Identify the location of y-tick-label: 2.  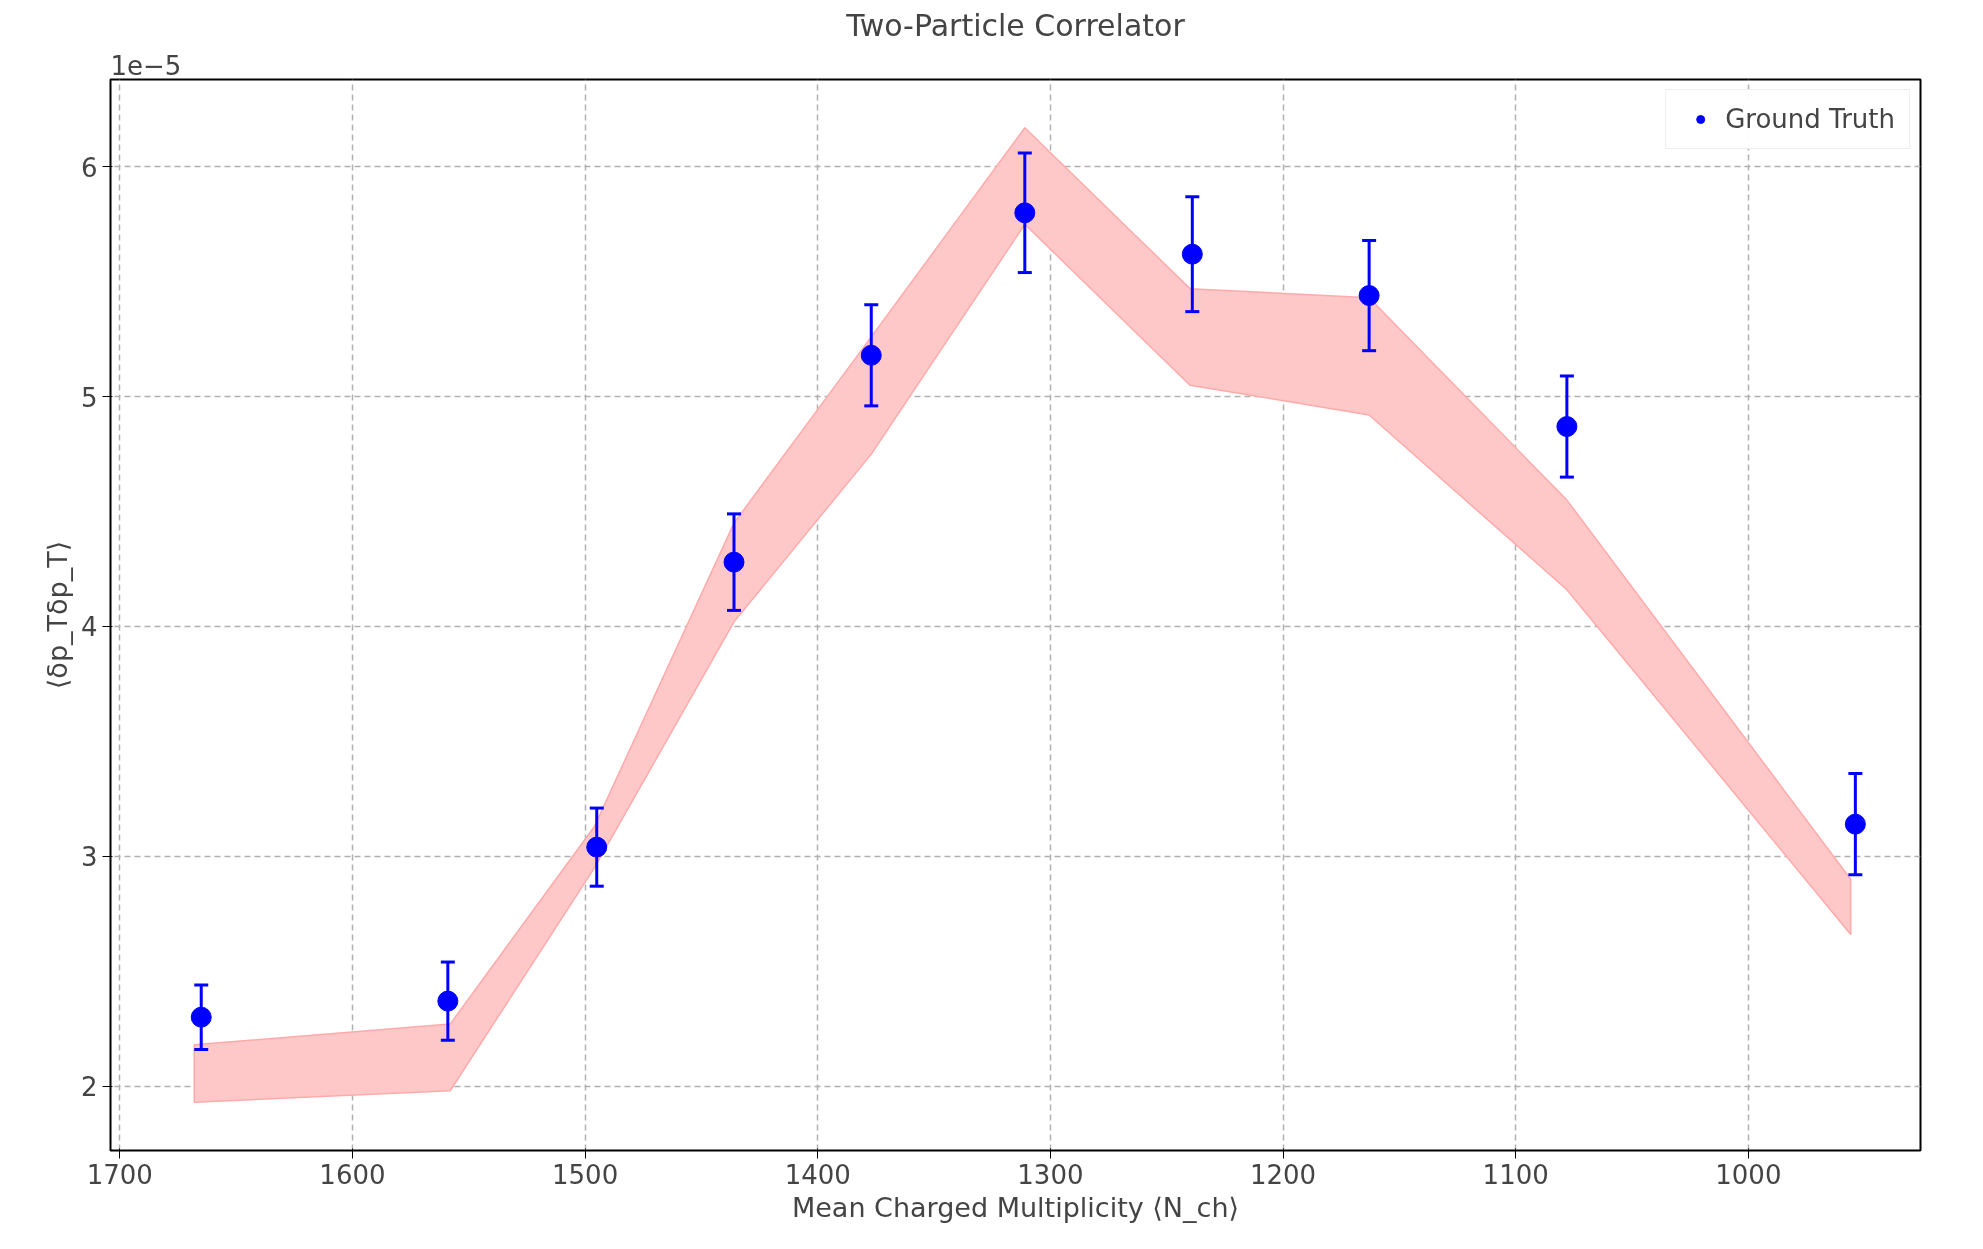
(89, 1087).